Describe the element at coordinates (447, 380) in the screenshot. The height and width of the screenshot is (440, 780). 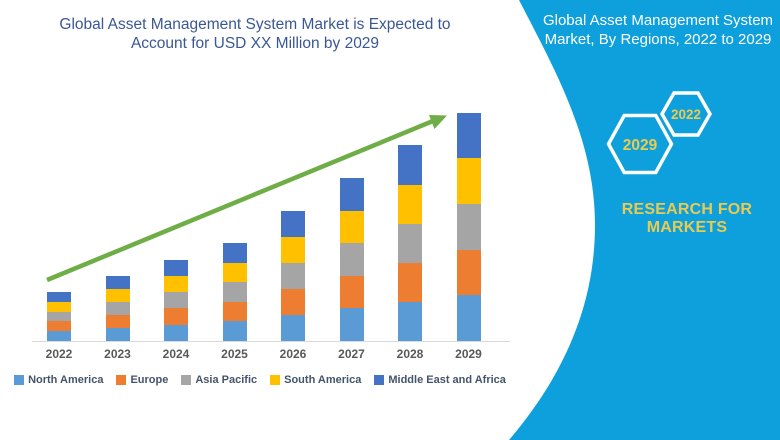
I see `legend-label: Middle East and Africa` at that location.